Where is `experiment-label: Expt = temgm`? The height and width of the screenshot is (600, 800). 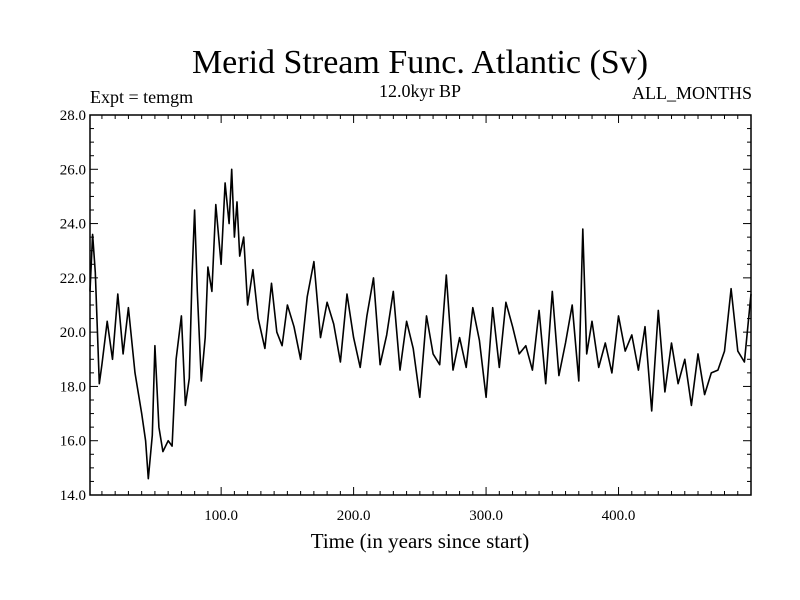
experiment-label: Expt = temgm is located at coordinates (141, 97).